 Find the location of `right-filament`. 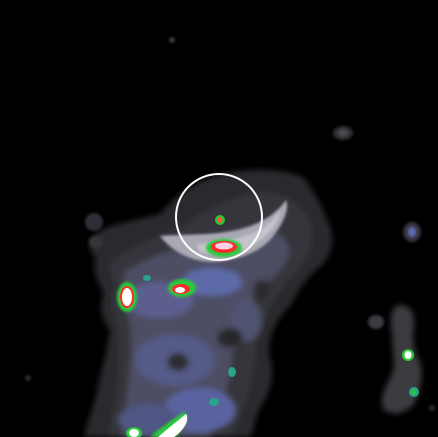

right-filament is located at coordinates (401, 359).